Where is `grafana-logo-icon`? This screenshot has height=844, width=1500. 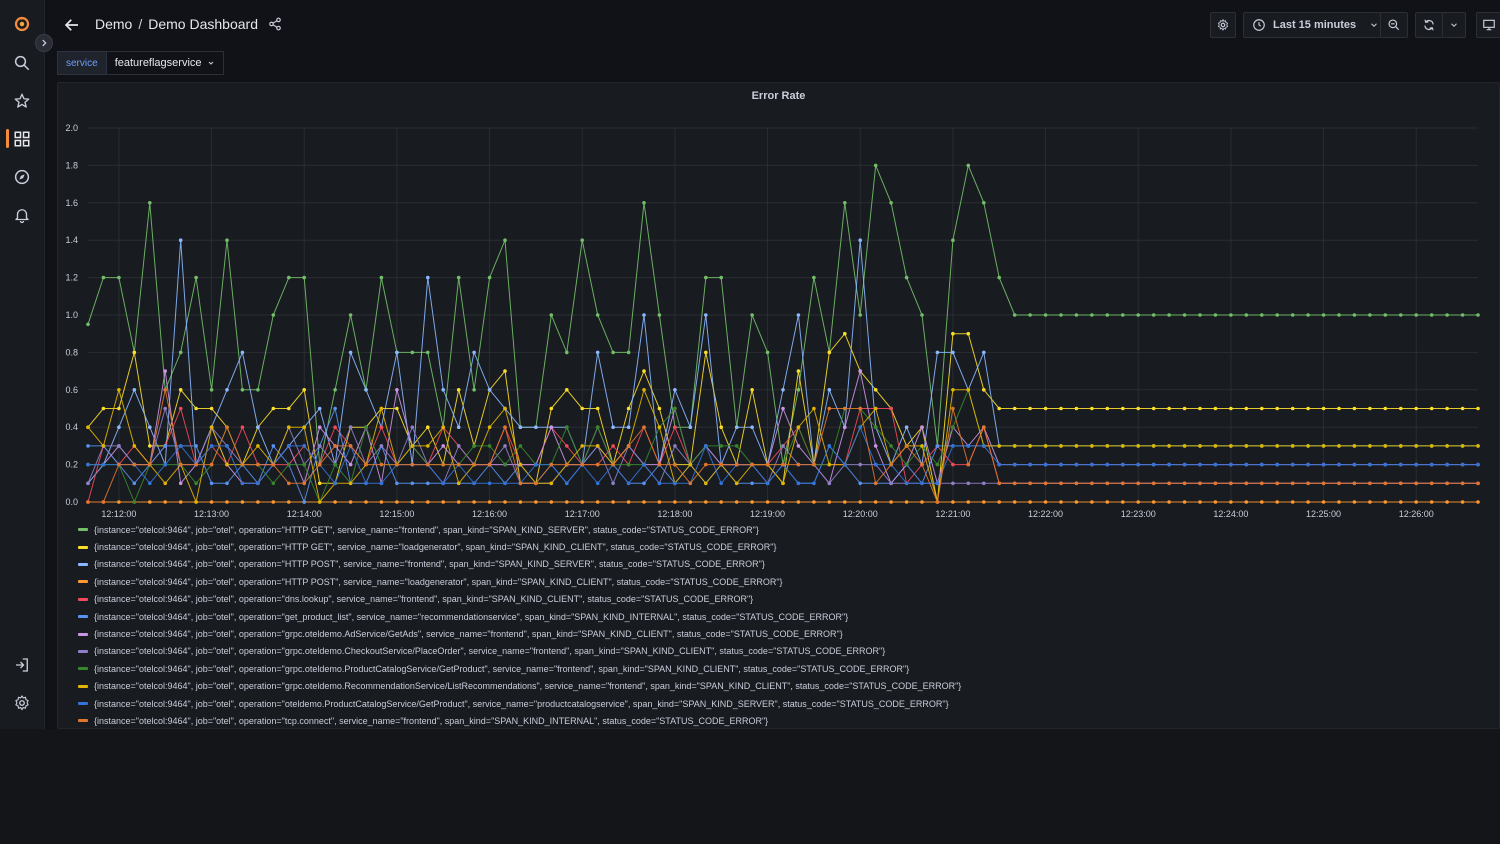 grafana-logo-icon is located at coordinates (22, 24).